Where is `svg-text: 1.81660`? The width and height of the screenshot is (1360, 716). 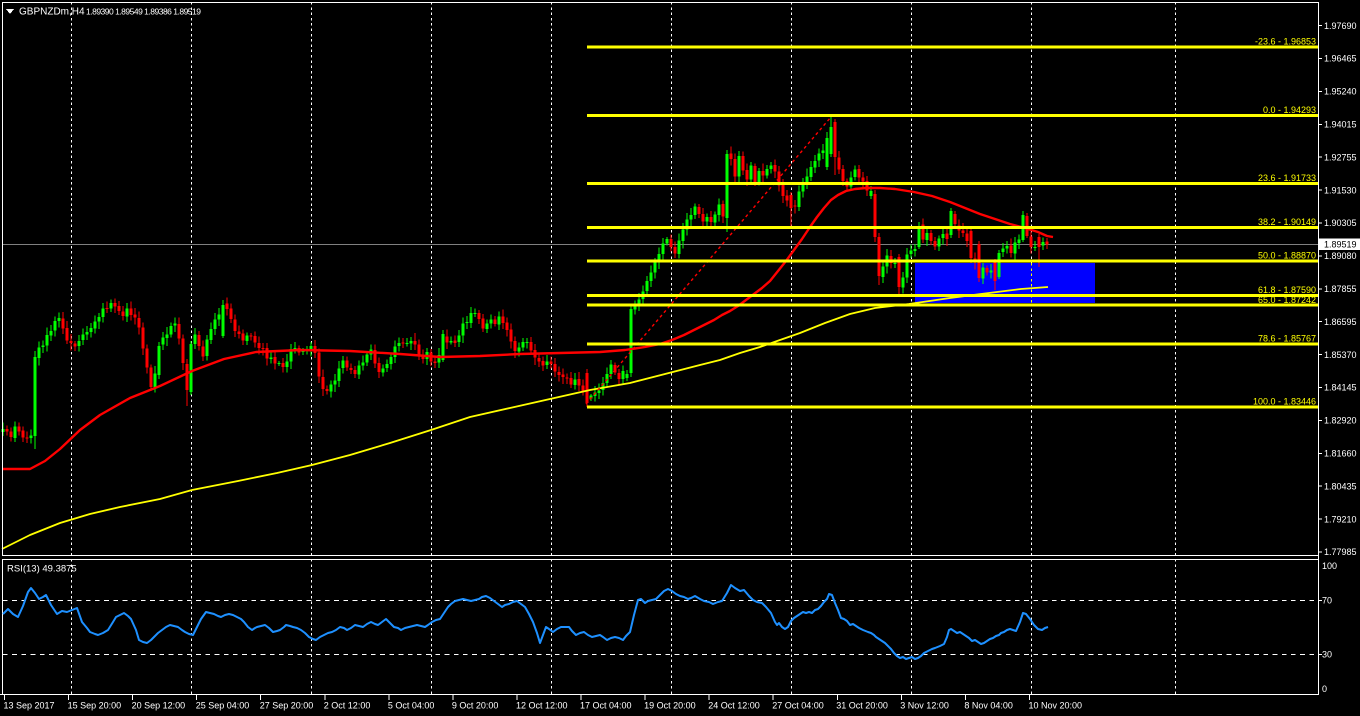 svg-text: 1.81660 is located at coordinates (1340, 454).